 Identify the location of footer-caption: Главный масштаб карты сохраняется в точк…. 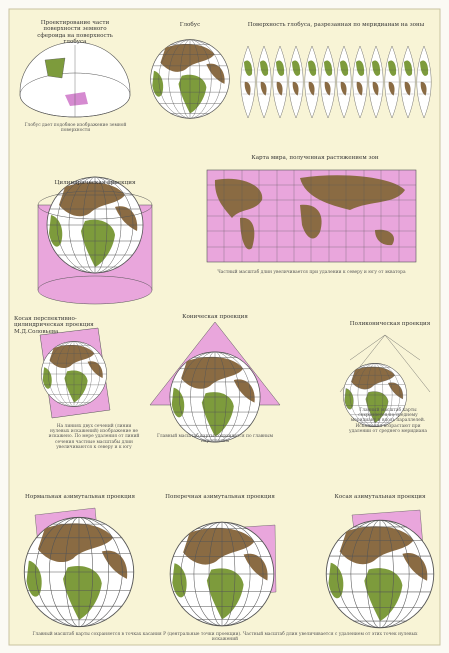
(225, 637).